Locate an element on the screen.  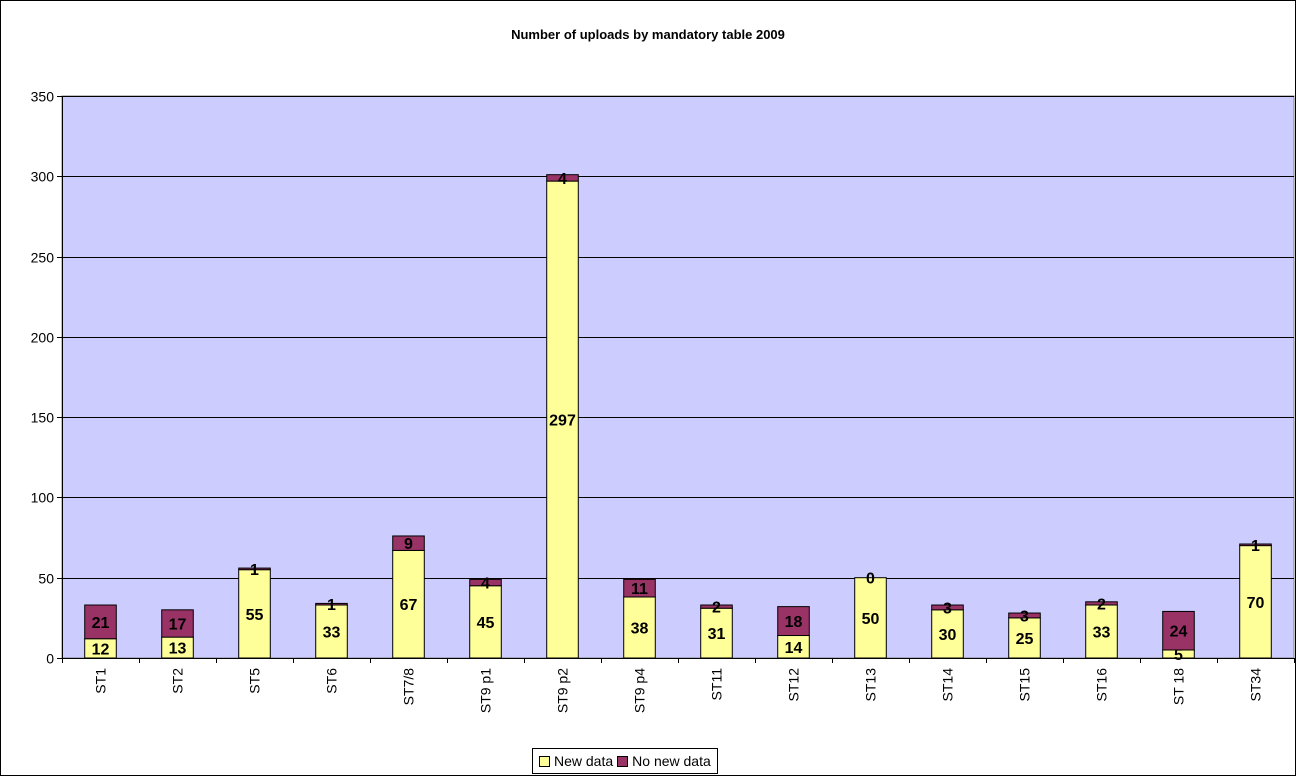
data-label-no-new-data: 9 is located at coordinates (408, 544).